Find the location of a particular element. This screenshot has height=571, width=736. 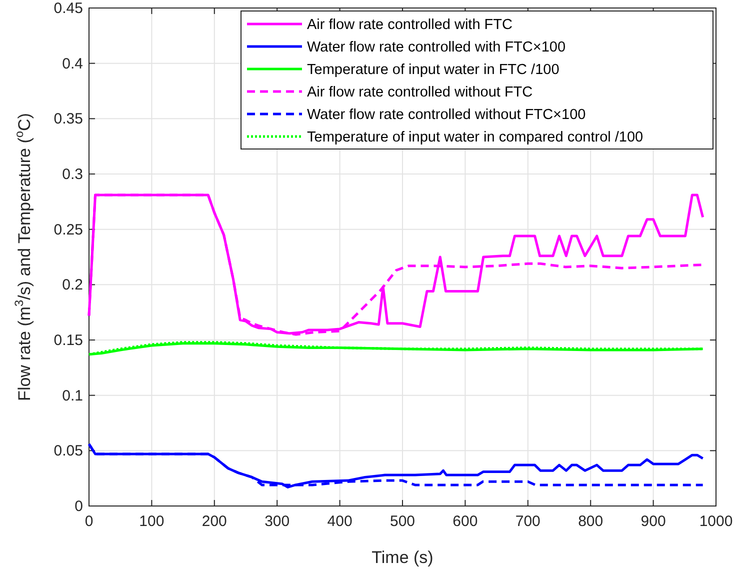

x-tick-label: 0 is located at coordinates (89, 521).